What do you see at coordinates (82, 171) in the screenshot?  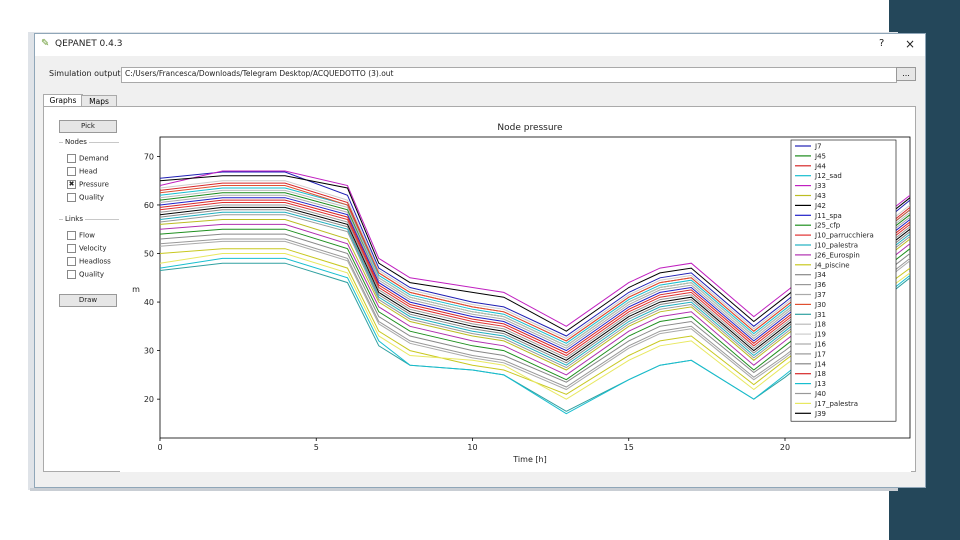 I see `option-node-head: Head` at bounding box center [82, 171].